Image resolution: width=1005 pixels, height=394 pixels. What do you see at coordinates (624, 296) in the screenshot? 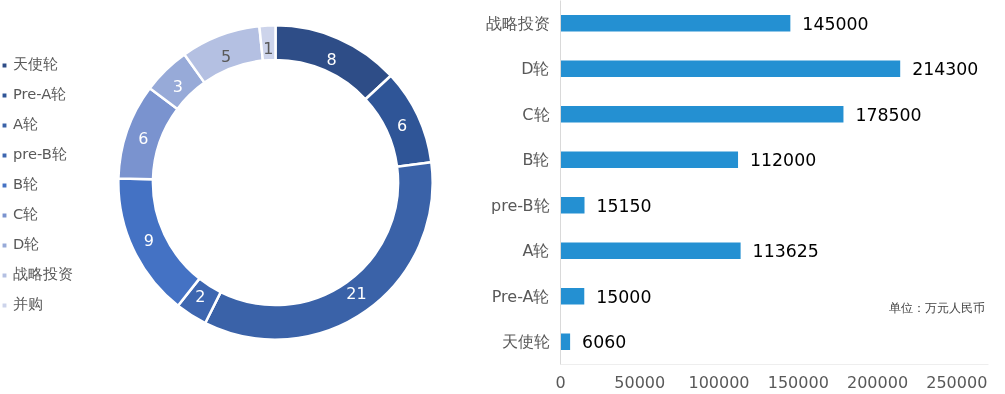
I see `data-label: 15000` at bounding box center [624, 296].